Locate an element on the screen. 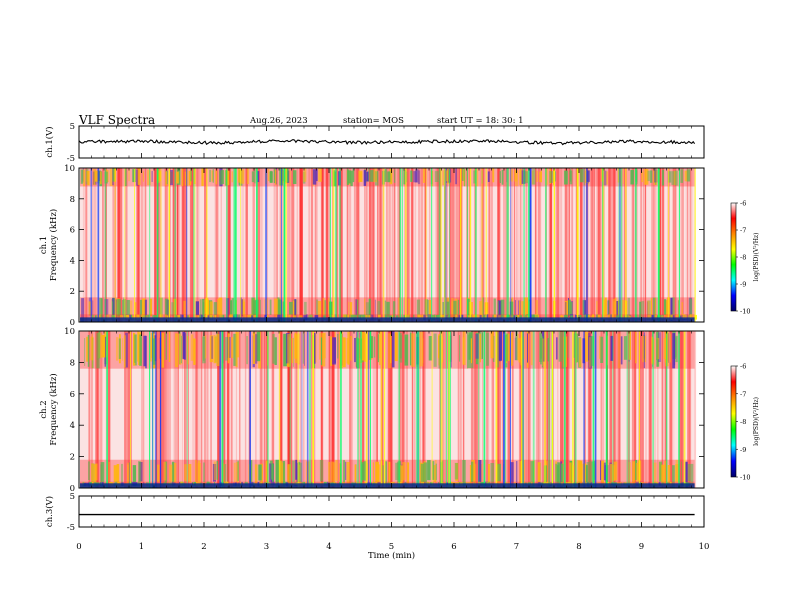  ch1-colorbar-label: log(PSD)(V²/Hz) is located at coordinates (756, 257).